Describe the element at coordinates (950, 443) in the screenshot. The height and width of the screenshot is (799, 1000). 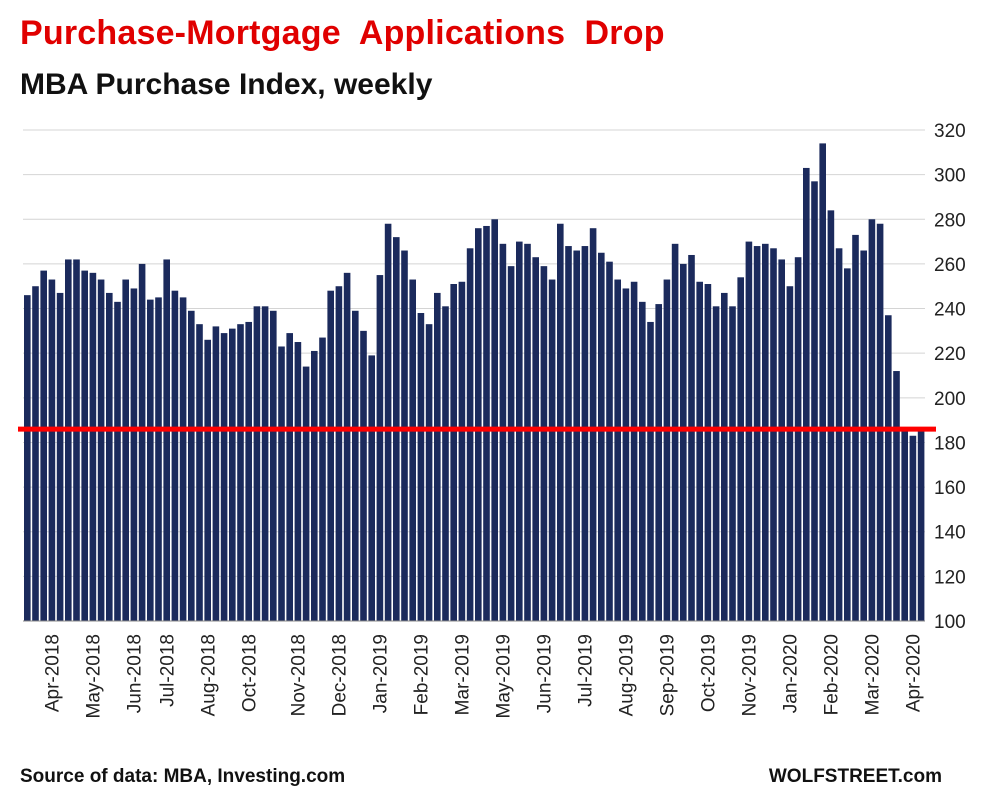
I see `y-tick-label: 180` at that location.